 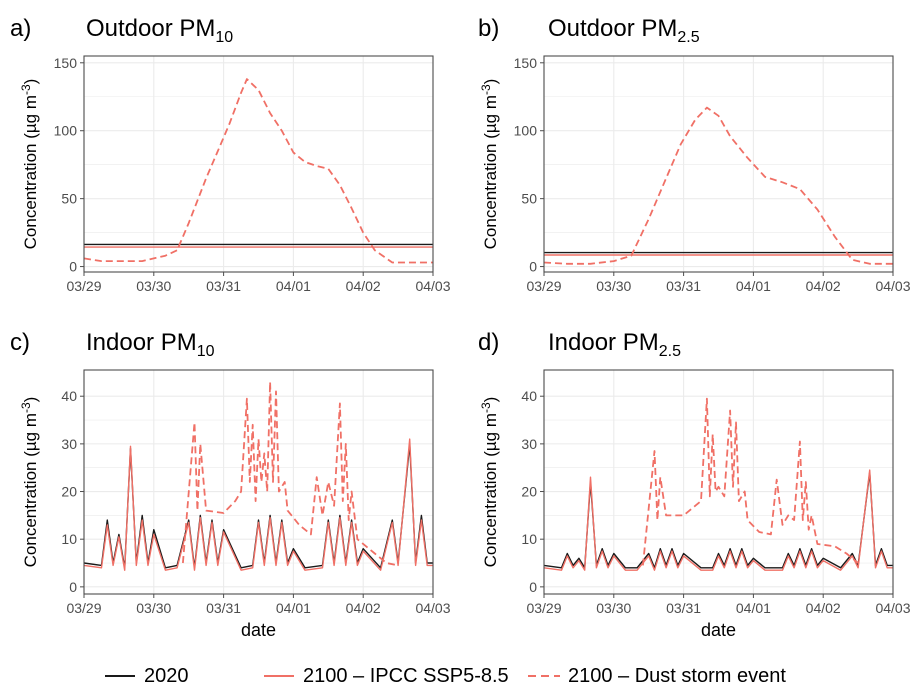 I want to click on panel-title: Outdoor PM10, so click(x=159, y=30).